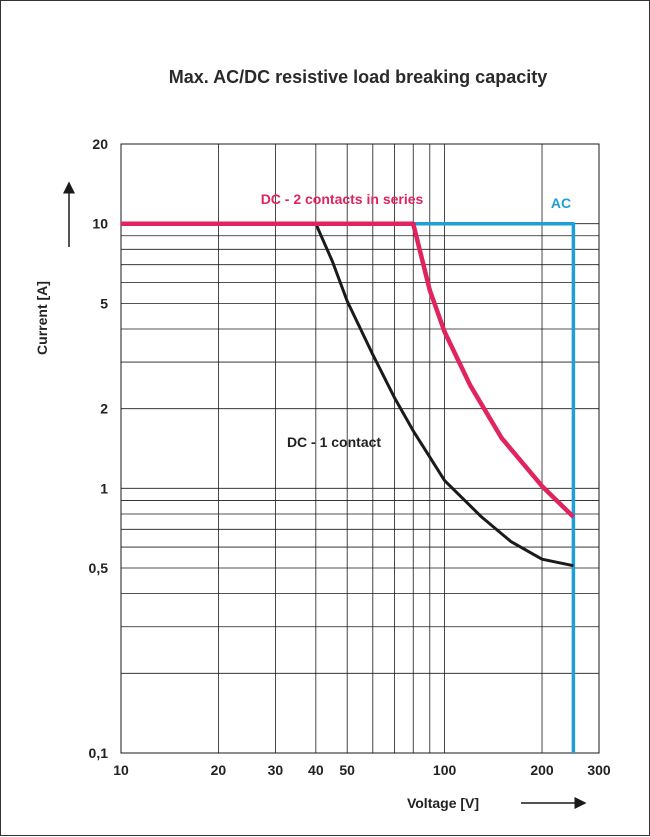 The height and width of the screenshot is (837, 650). I want to click on x-tick-label: 300, so click(599, 770).